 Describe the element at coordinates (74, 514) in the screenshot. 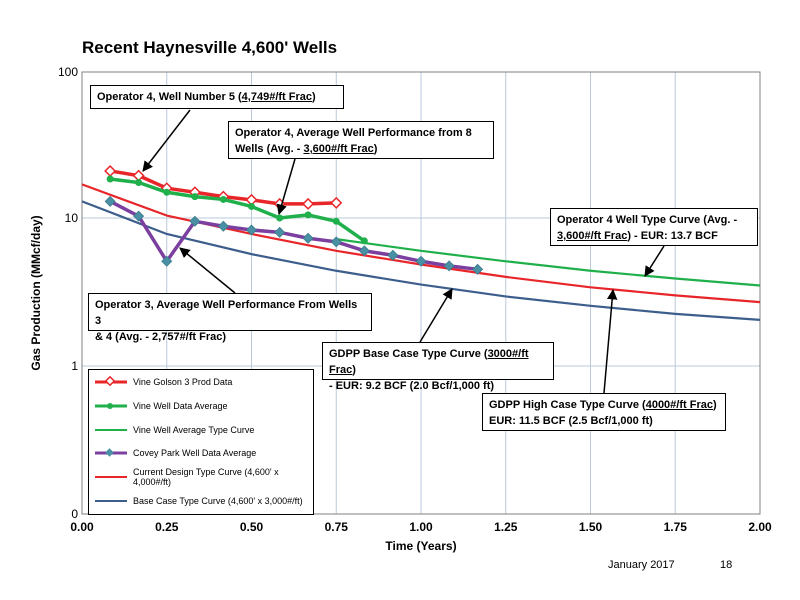

I see `y-tick-label: 0` at that location.